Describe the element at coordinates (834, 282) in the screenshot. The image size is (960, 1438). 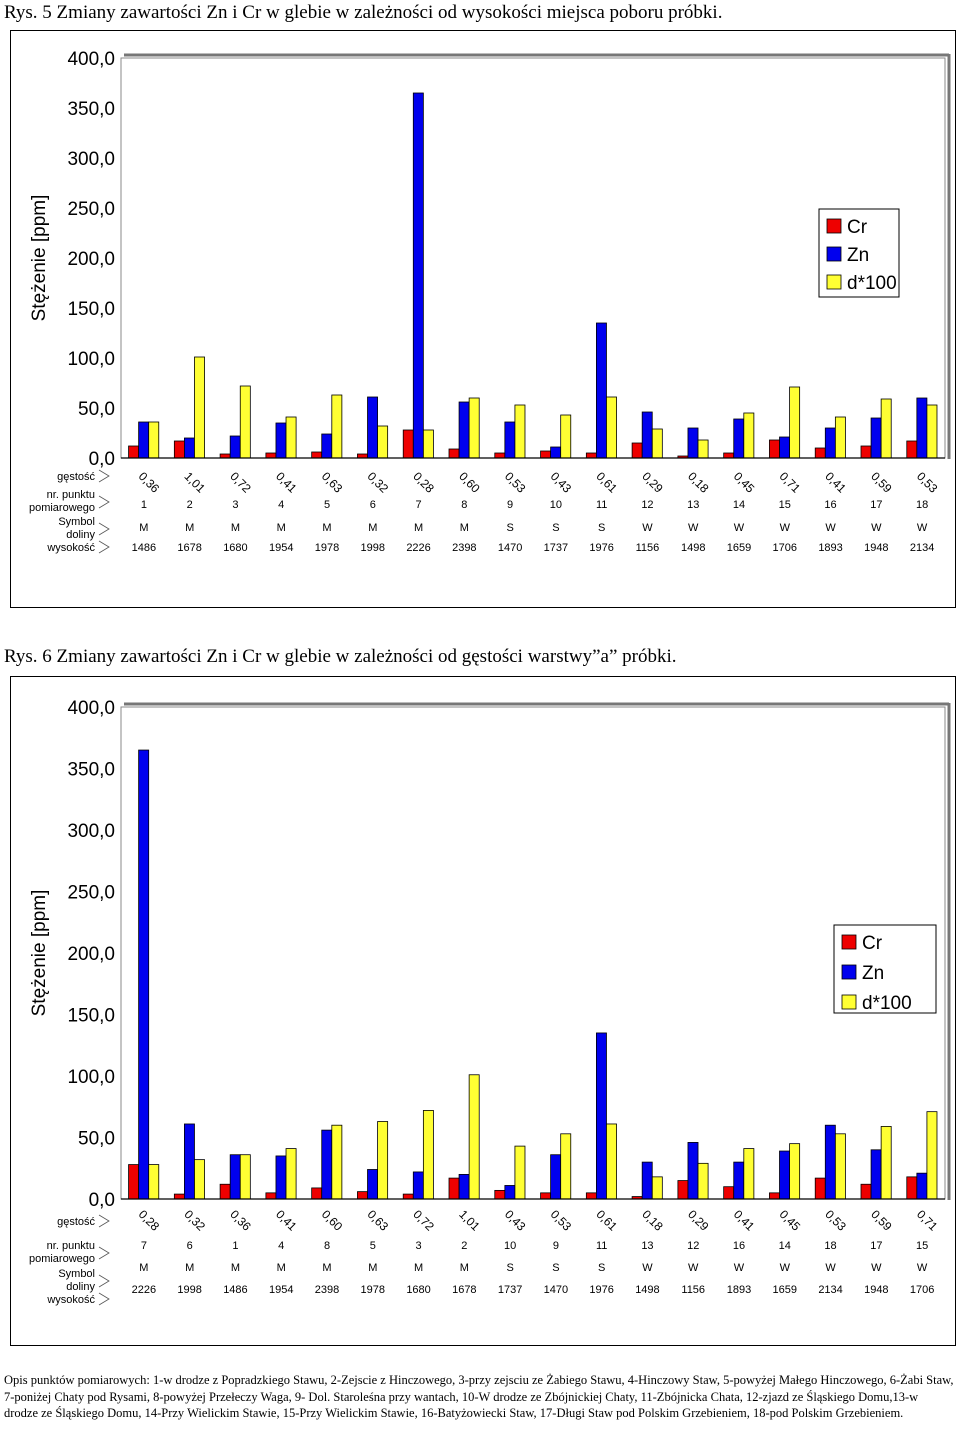
I see `legend-swatch-d100` at that location.